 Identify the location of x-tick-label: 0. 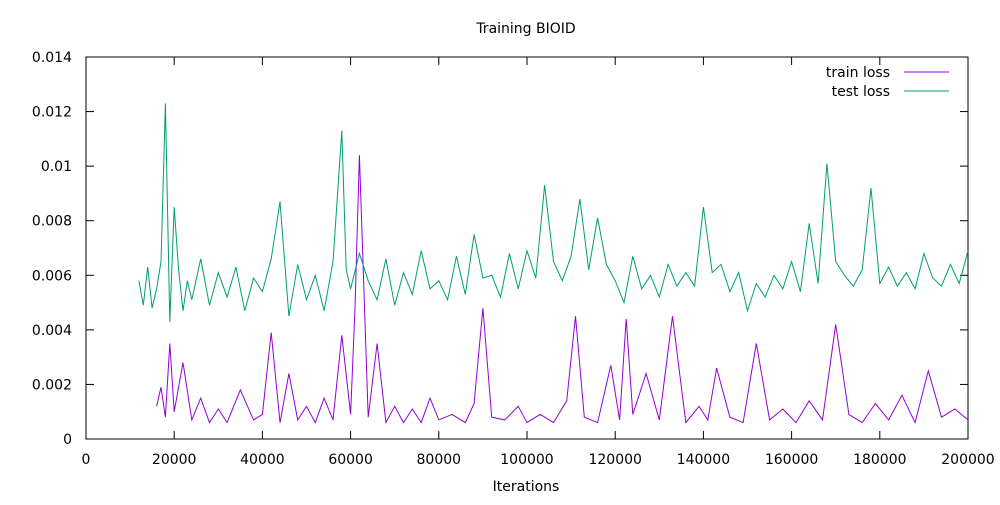
(86, 460).